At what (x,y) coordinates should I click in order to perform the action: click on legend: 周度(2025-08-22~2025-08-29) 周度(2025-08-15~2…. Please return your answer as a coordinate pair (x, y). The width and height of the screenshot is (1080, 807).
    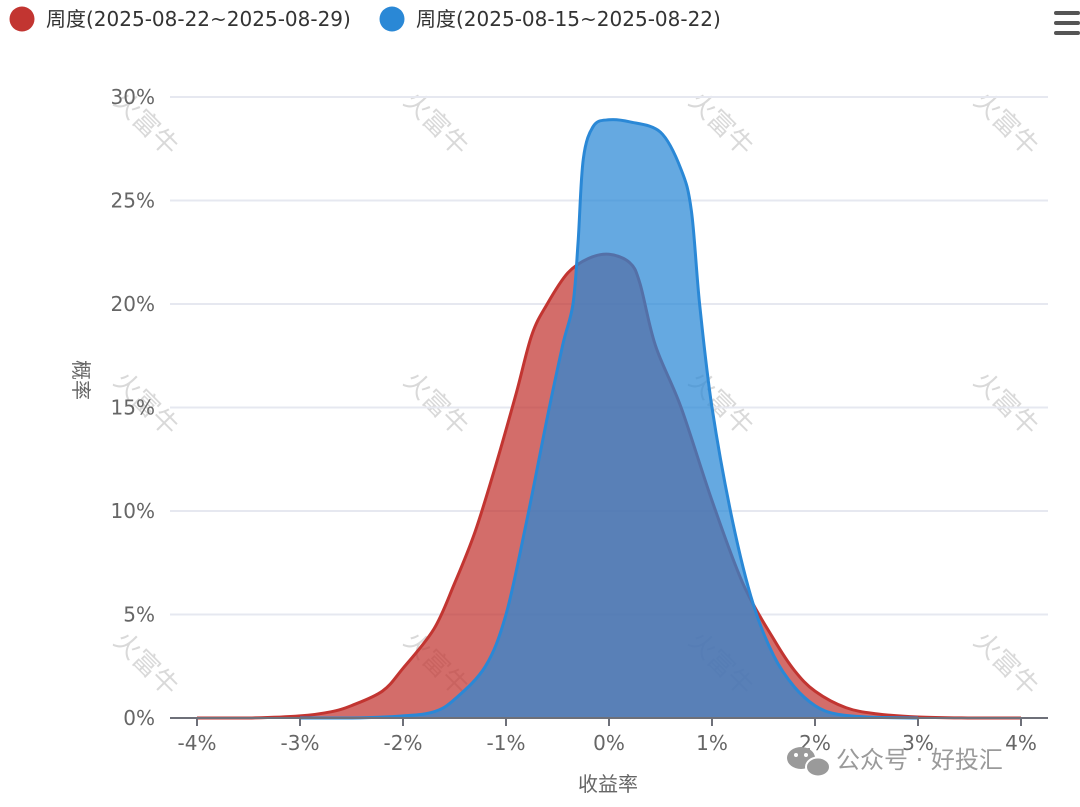
    Looking at the image, I should click on (365, 19).